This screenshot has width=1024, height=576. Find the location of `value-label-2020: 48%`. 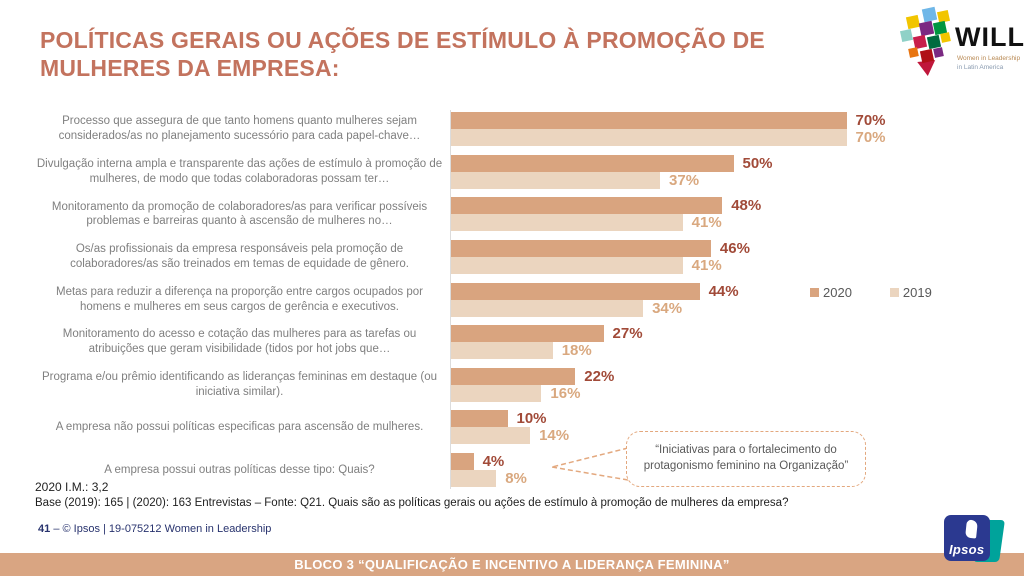

value-label-2020: 48% is located at coordinates (746, 206).